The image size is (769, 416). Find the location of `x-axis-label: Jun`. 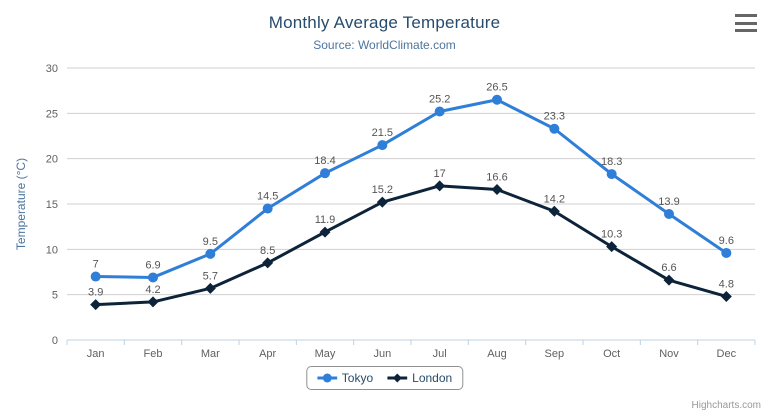

x-axis-label: Jun is located at coordinates (382, 354).